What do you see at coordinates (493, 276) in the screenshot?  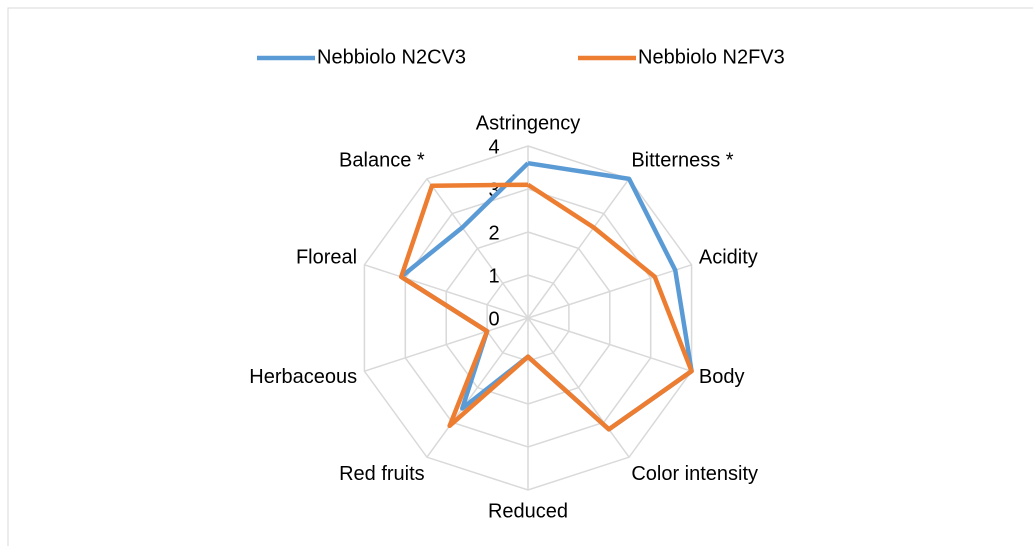 I see `tick-label: 1` at bounding box center [493, 276].